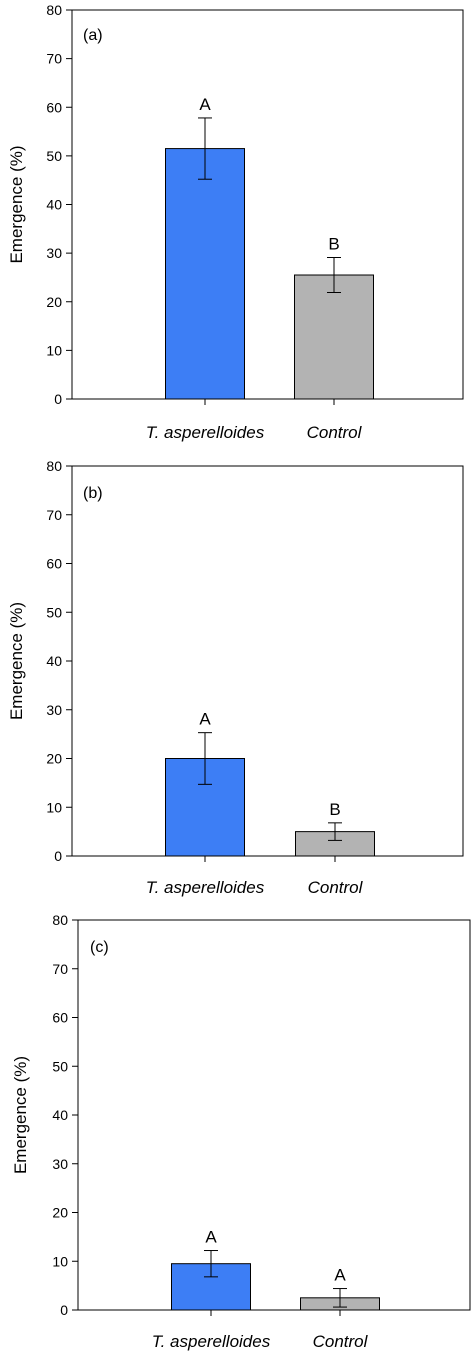  Describe the element at coordinates (93, 493) in the screenshot. I see `panel-label: (b)` at that location.